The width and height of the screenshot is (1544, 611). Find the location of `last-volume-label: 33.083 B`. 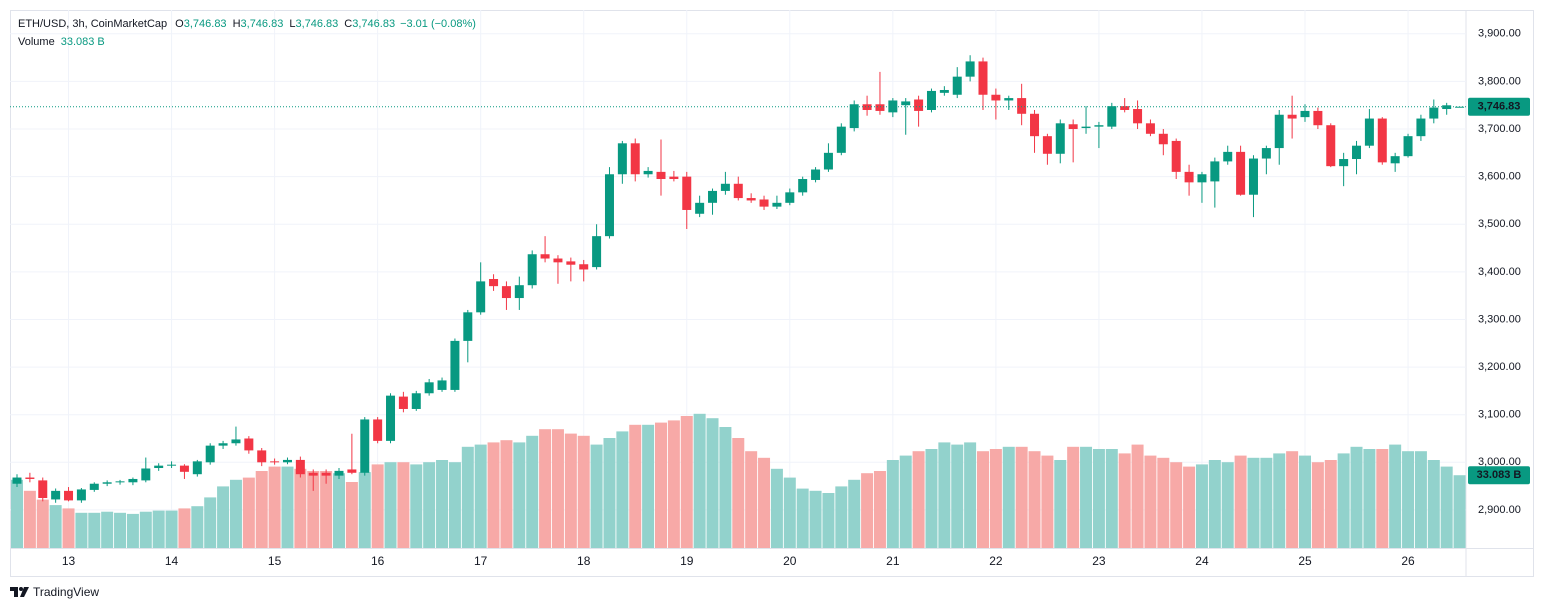

last-volume-label: 33.083 B is located at coordinates (1499, 475).